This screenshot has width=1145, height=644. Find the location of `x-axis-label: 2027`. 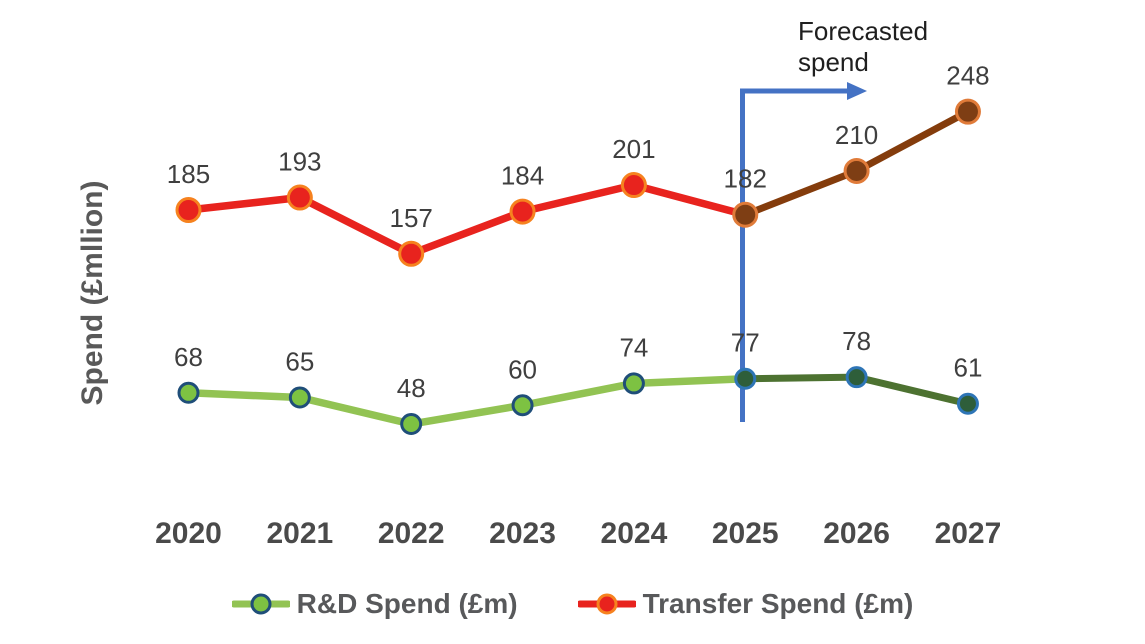

x-axis-label: 2027 is located at coordinates (968, 533).